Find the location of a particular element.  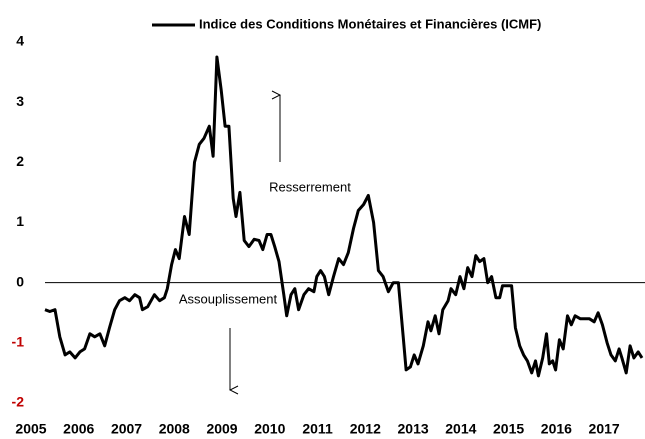

annotation: Resserrement is located at coordinates (310, 186).